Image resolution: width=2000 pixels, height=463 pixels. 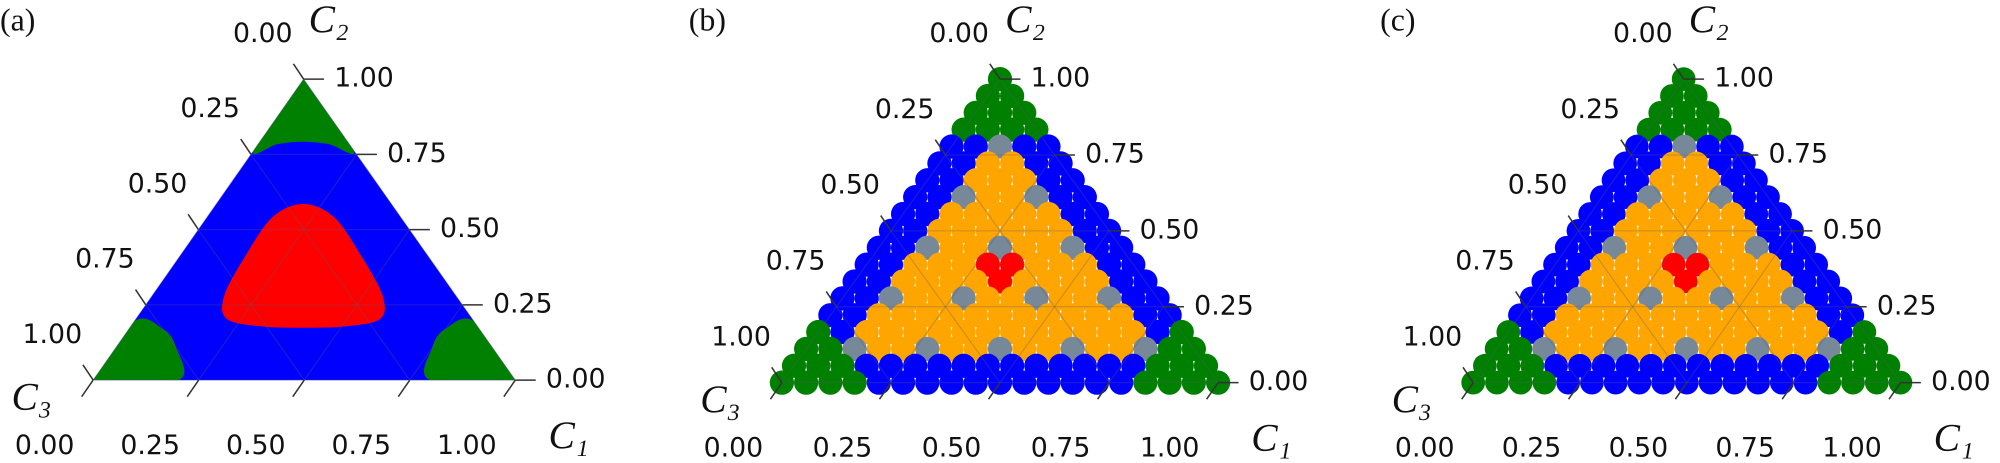 What do you see at coordinates (568, 435) in the screenshot?
I see `axis-label-c1: C₁` at bounding box center [568, 435].